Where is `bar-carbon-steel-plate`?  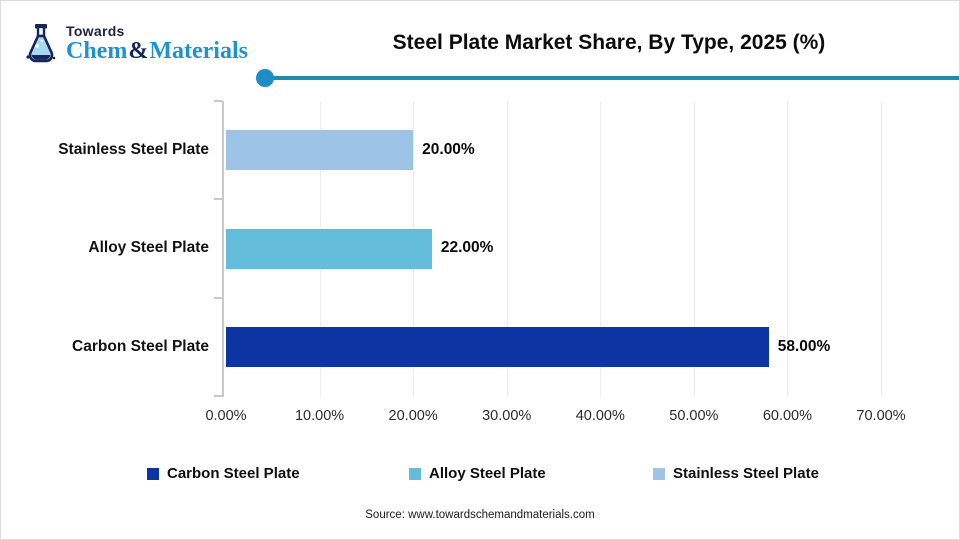 bar-carbon-steel-plate is located at coordinates (497, 346).